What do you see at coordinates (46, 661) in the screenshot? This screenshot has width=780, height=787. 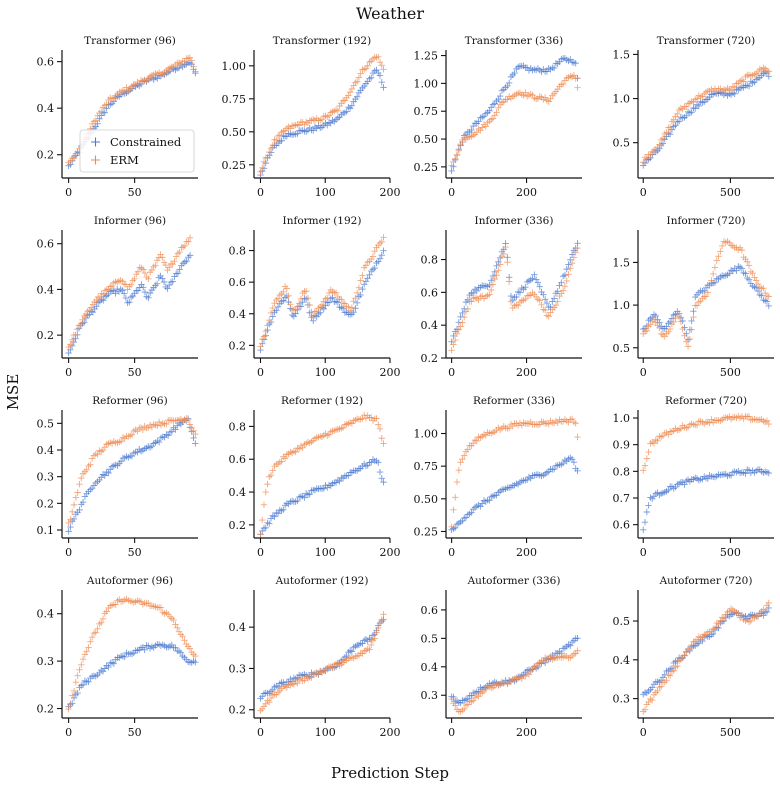 I see `y-tick-label: 0.3` at bounding box center [46, 661].